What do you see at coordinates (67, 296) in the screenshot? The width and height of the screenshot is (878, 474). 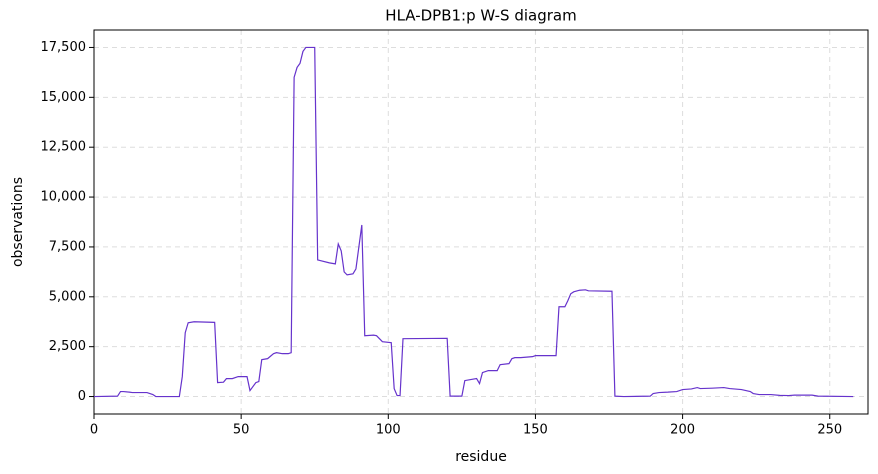 I see `y-tick-label: 5,000` at bounding box center [67, 296].